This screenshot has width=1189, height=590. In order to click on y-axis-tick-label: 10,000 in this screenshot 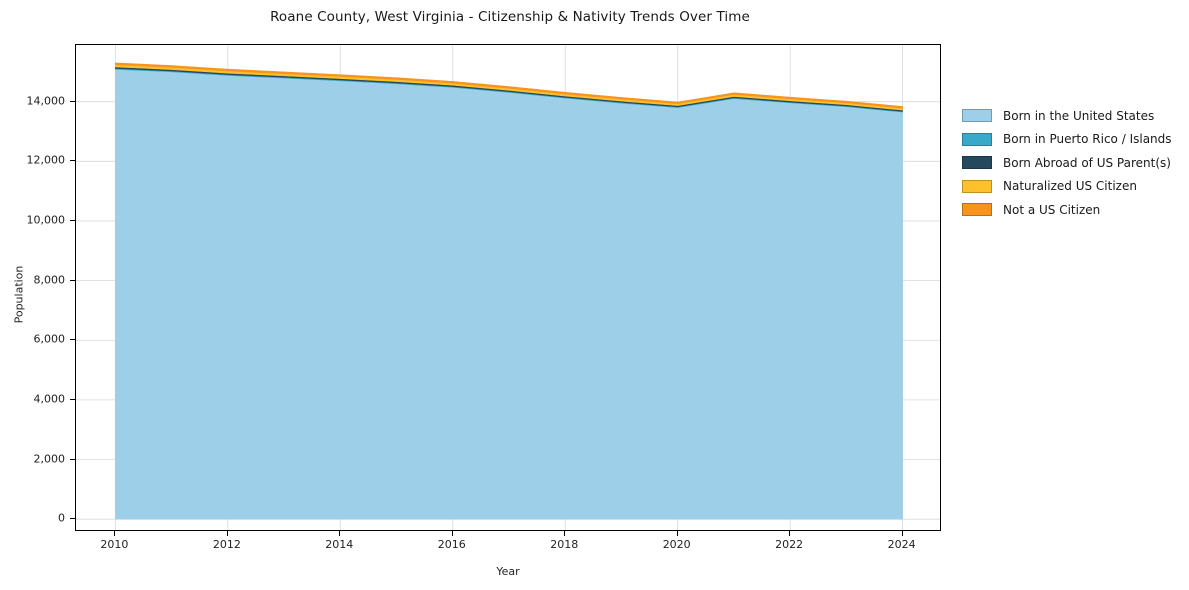, I will do `click(46, 220)`.